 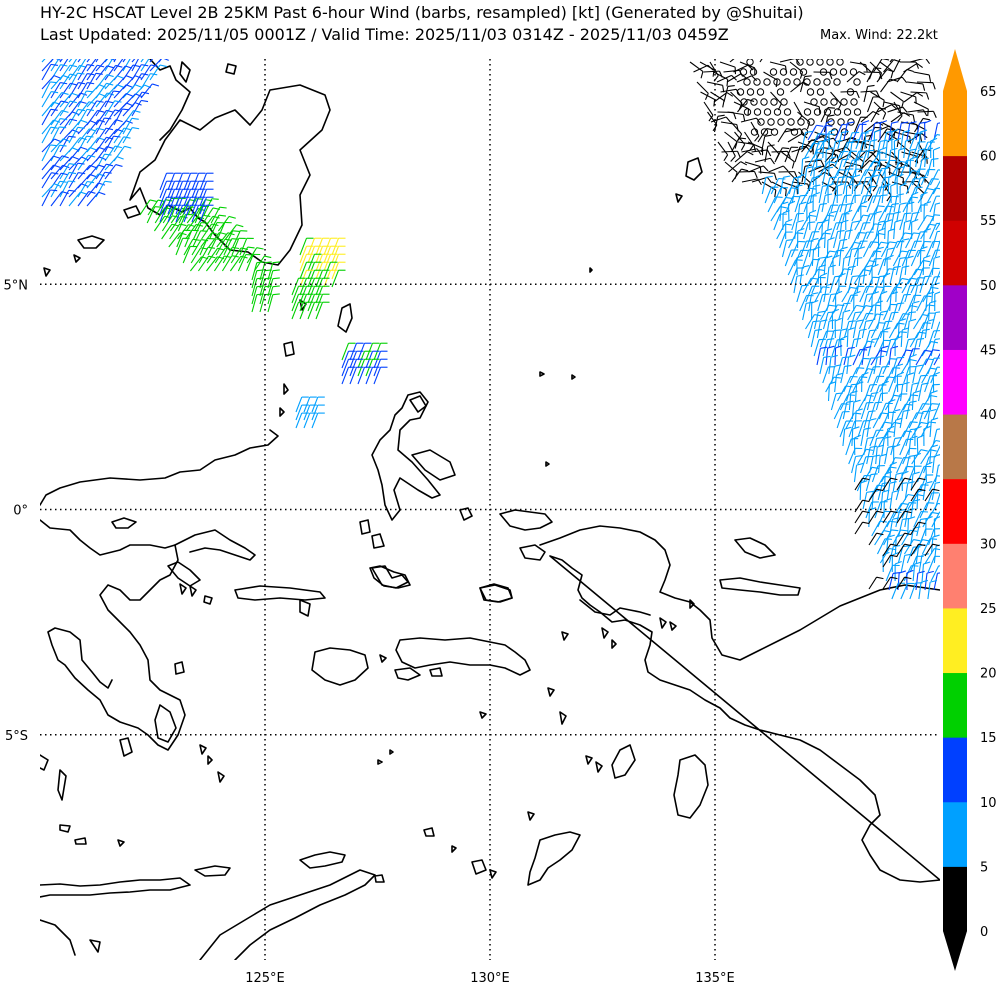 I want to click on coastline-sulawesi-peninsula, so click(x=215, y=545).